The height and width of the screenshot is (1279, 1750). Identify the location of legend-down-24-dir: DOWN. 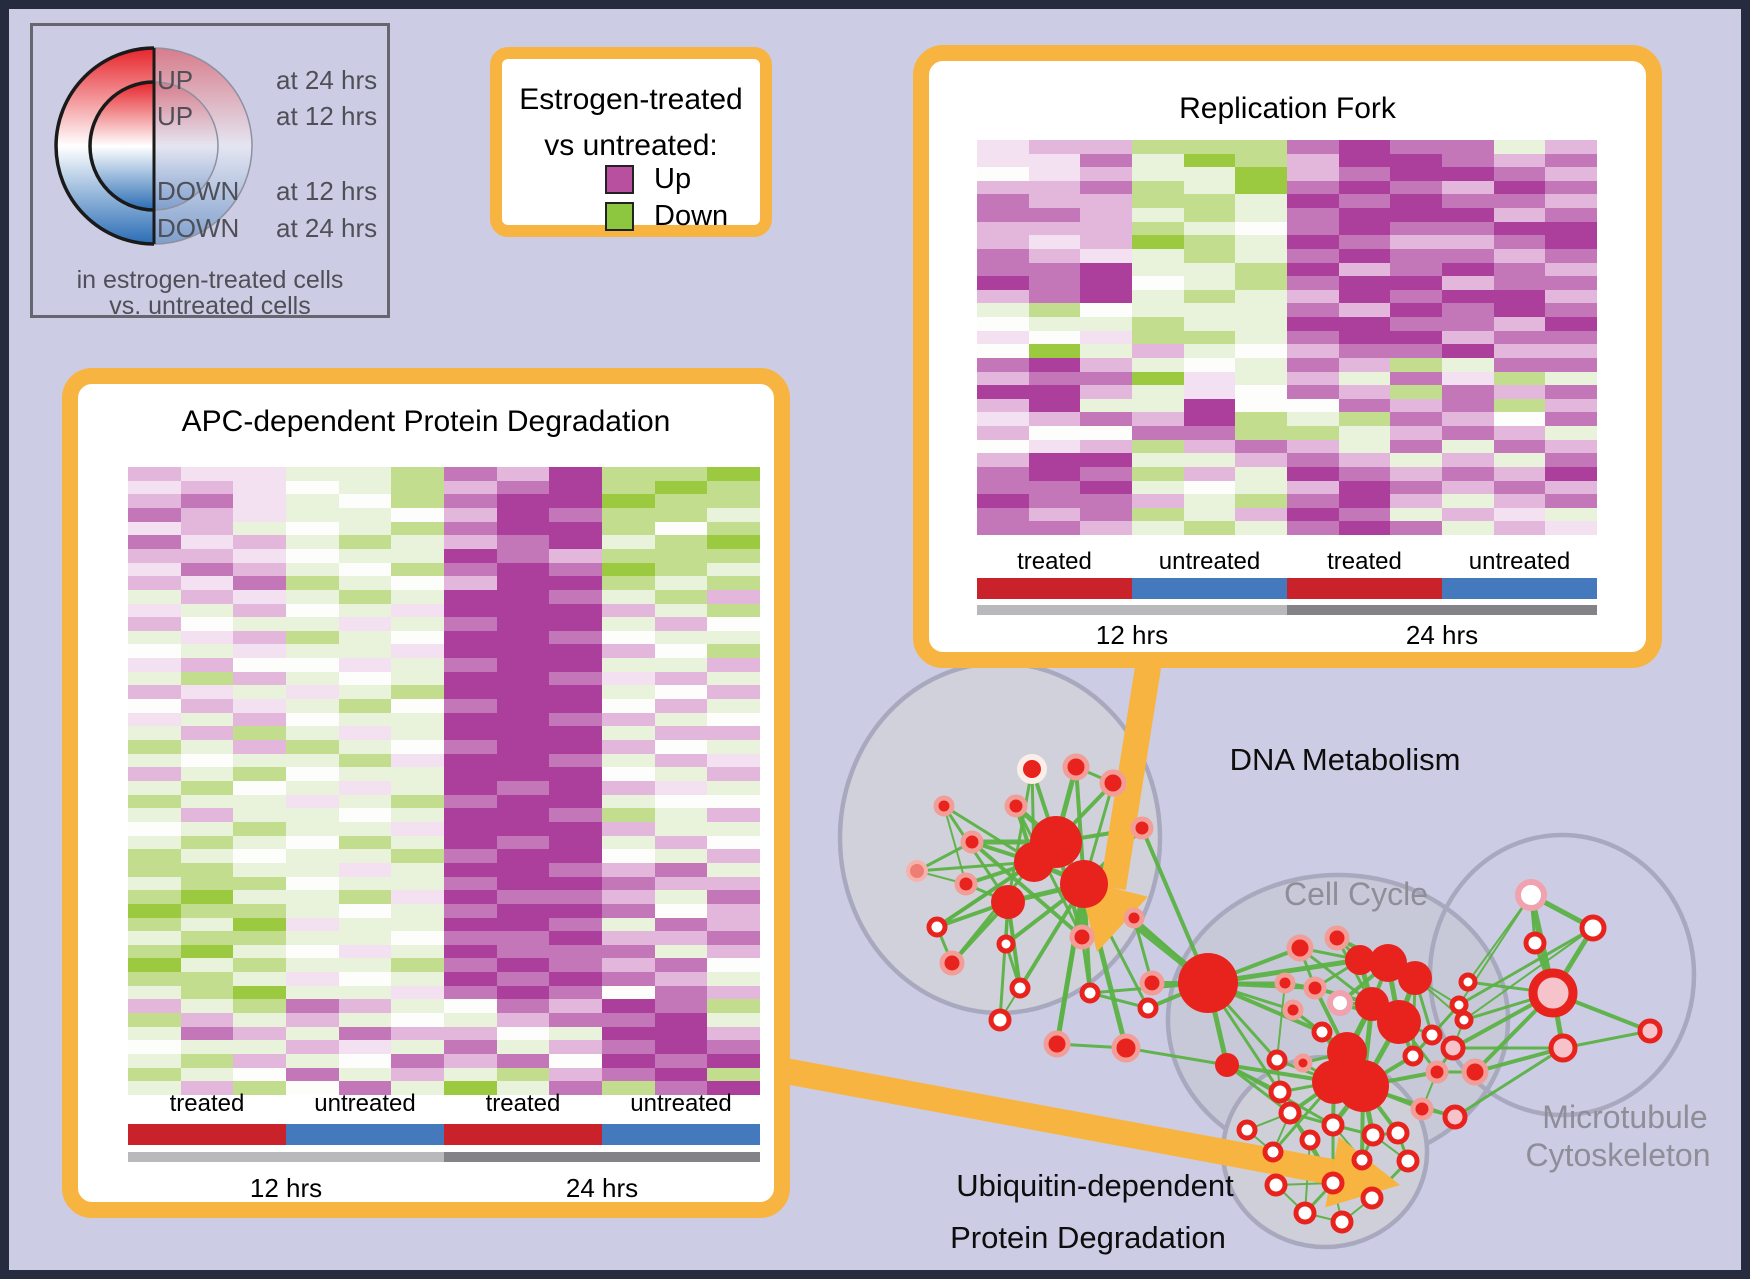
(198, 228).